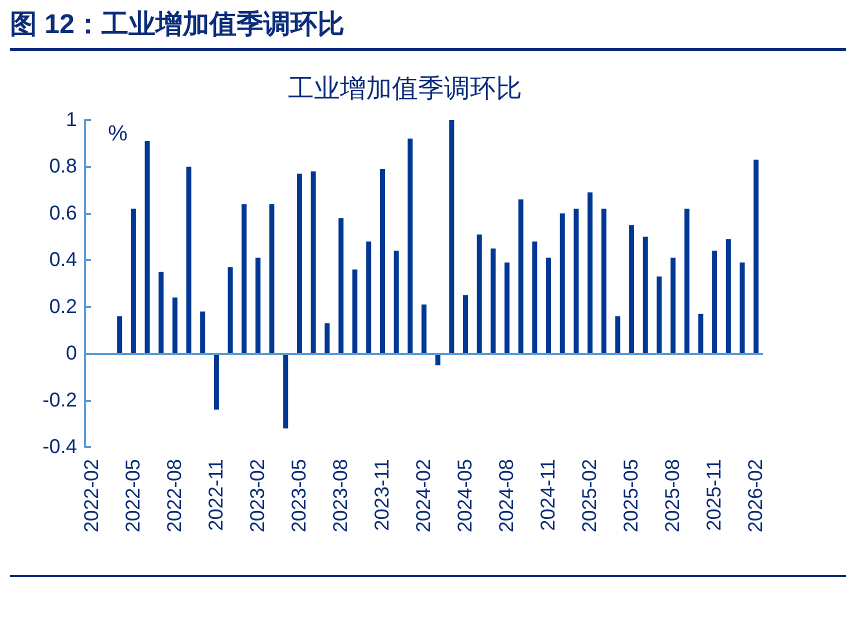 Image resolution: width=858 pixels, height=634 pixels. What do you see at coordinates (756, 495) in the screenshot?
I see `x-tick-label: 2026-02` at bounding box center [756, 495].